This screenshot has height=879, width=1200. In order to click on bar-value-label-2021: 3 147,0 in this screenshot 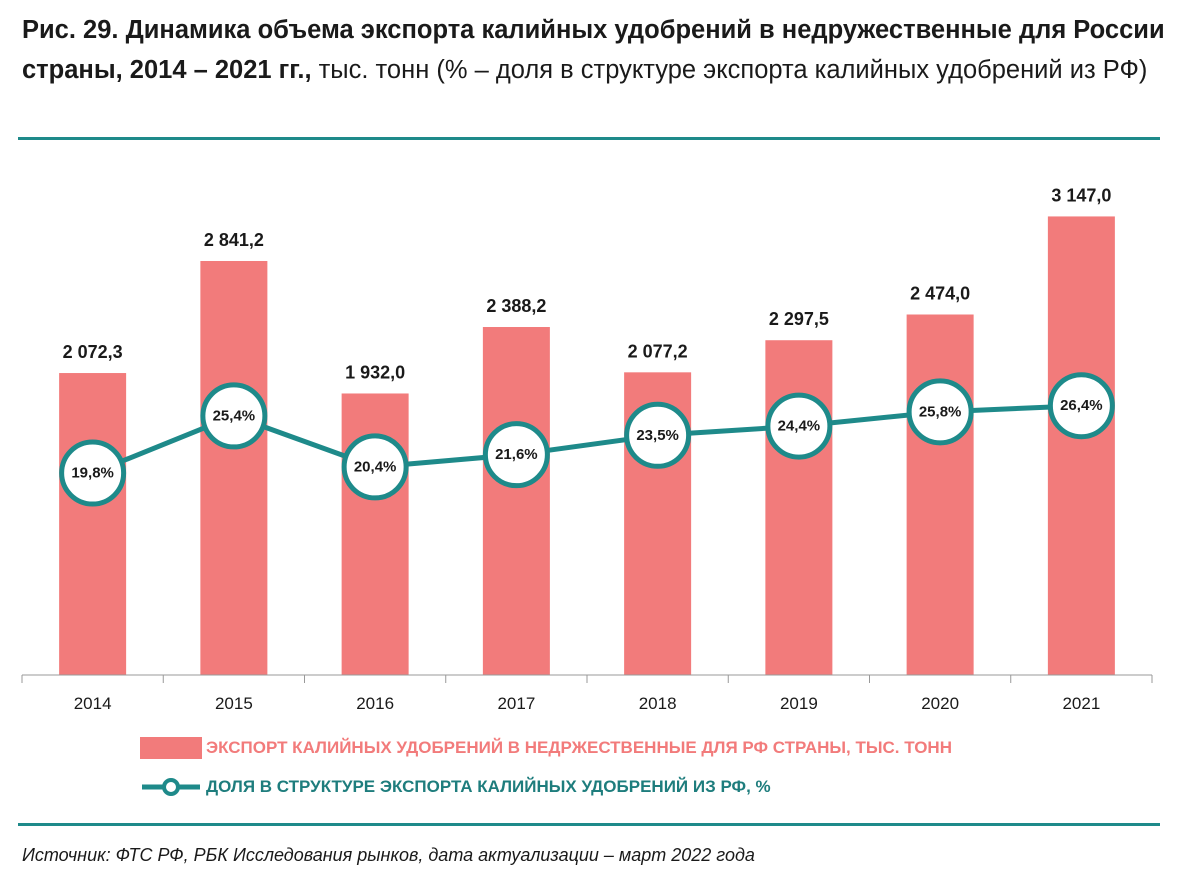, I will do `click(1081, 195)`.